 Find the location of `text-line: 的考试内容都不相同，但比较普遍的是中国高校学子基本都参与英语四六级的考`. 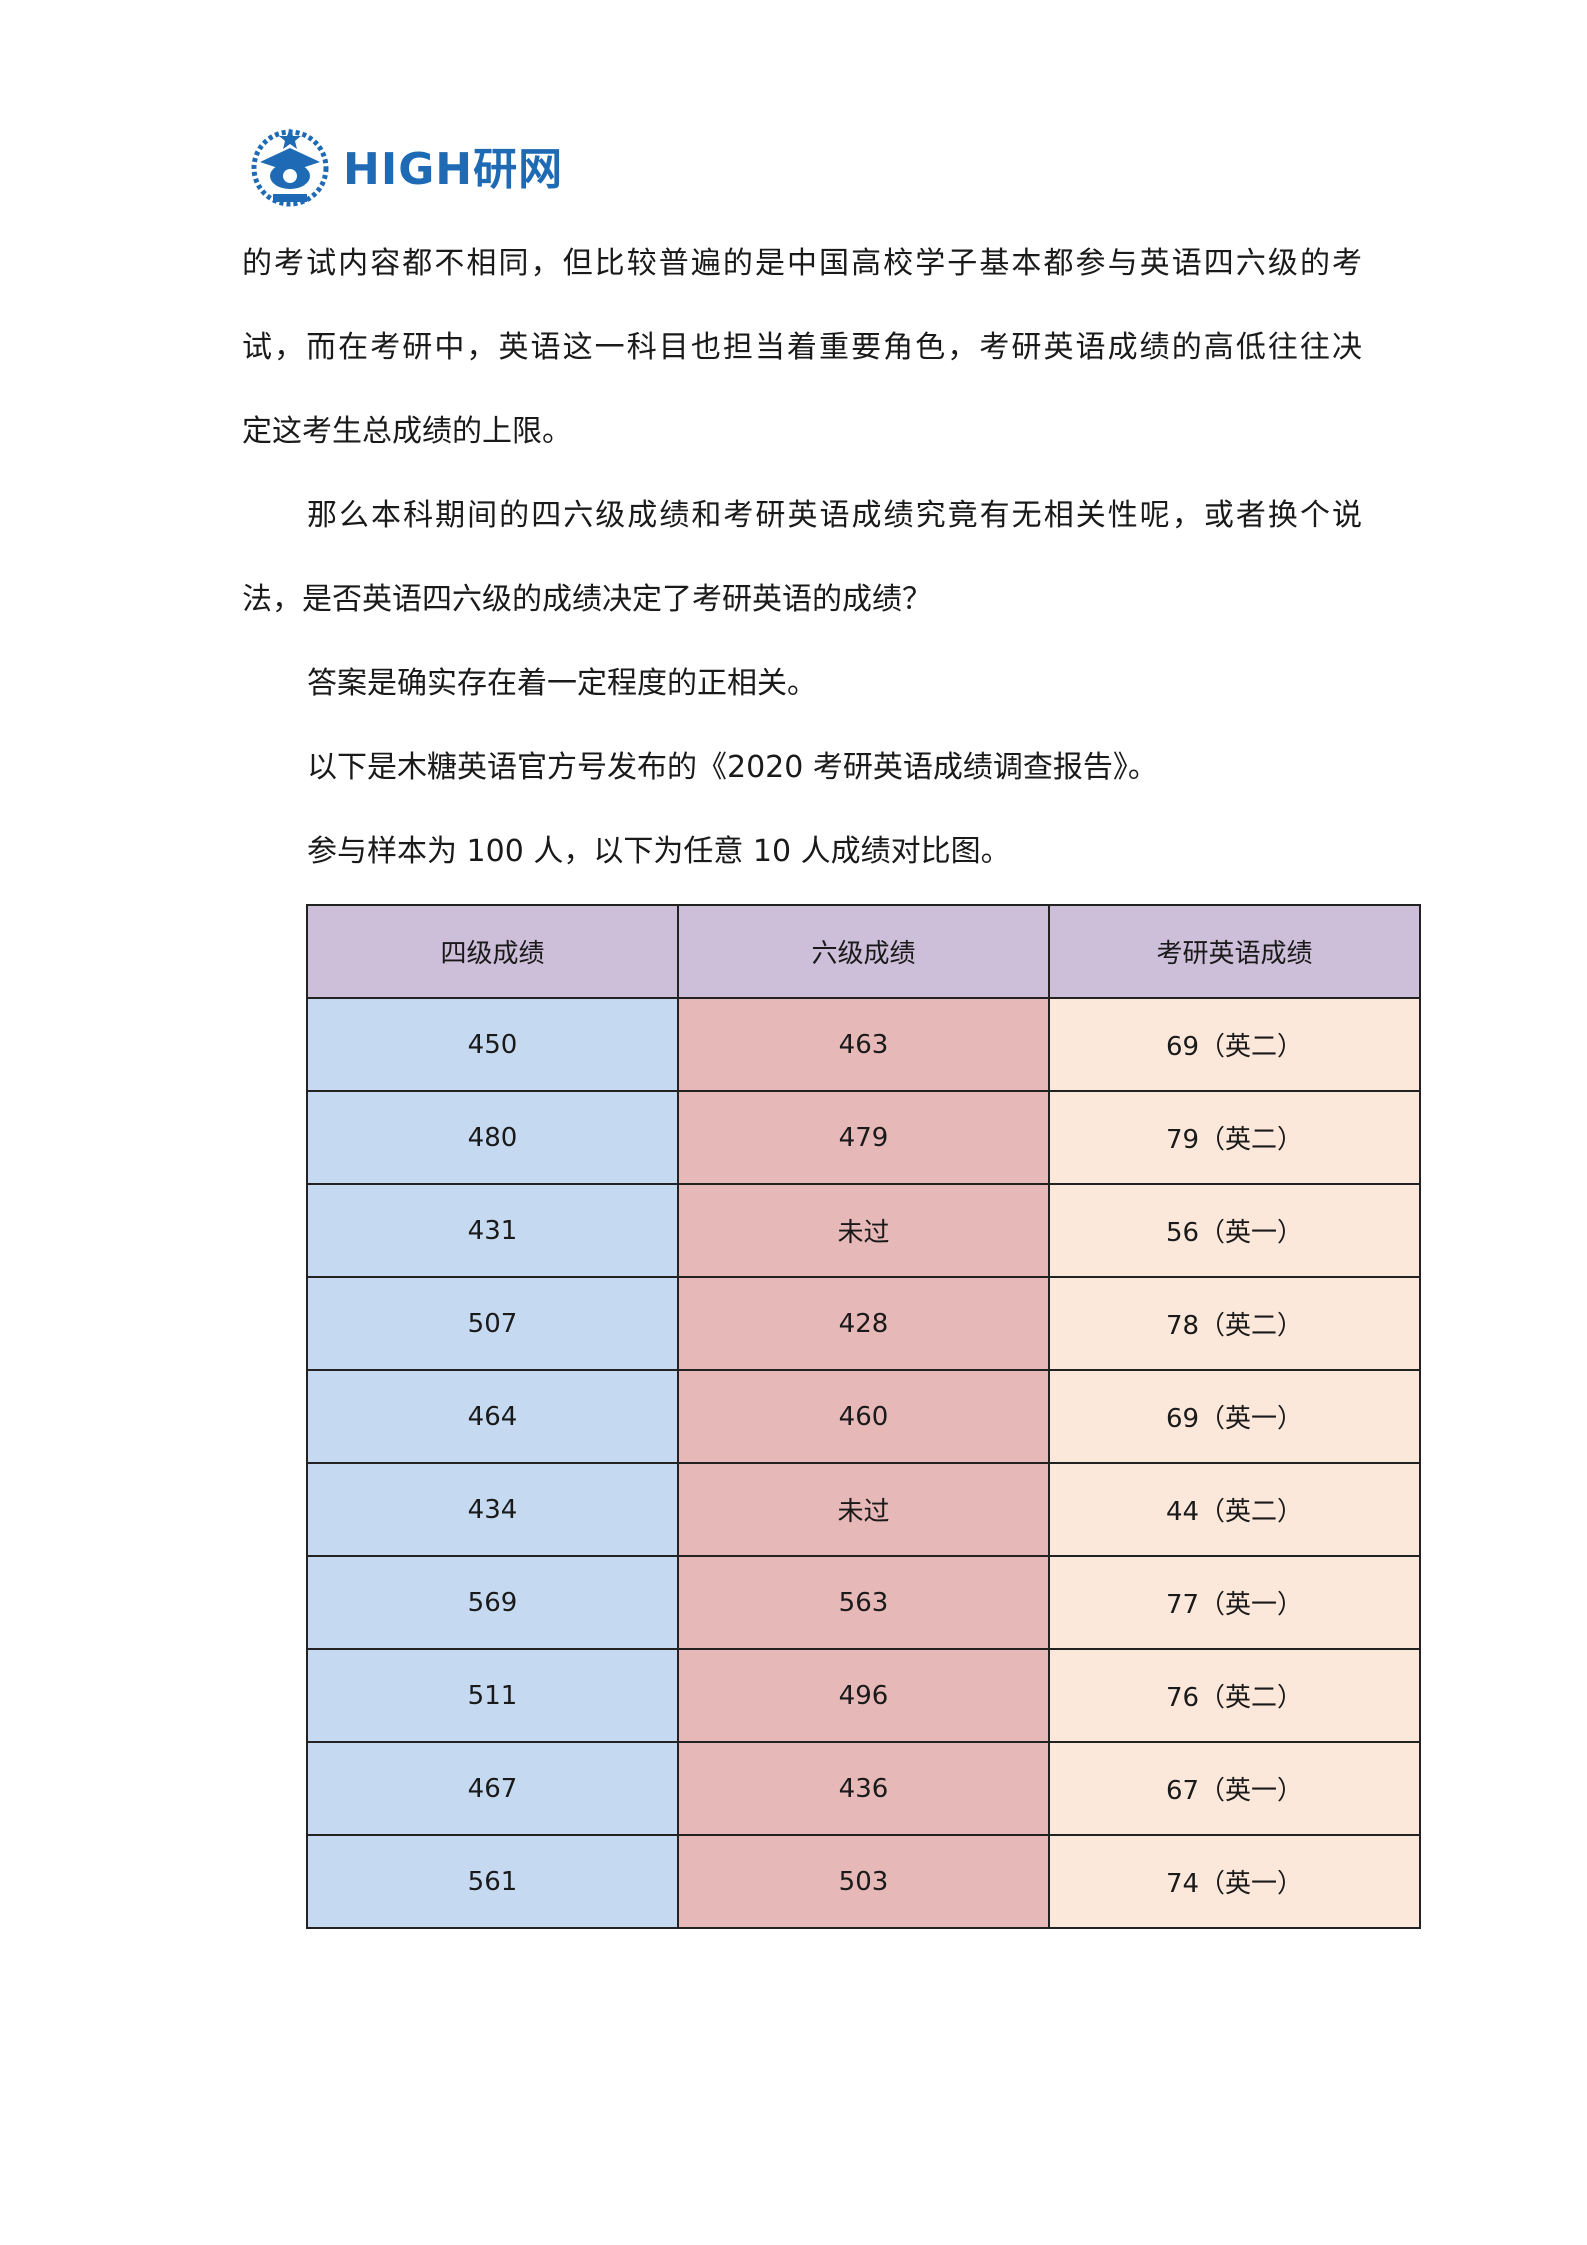

text-line: 的考试内容都不相同，但比较普遍的是中国高校学子基本都参与英语四六级的考 is located at coordinates (802, 263).